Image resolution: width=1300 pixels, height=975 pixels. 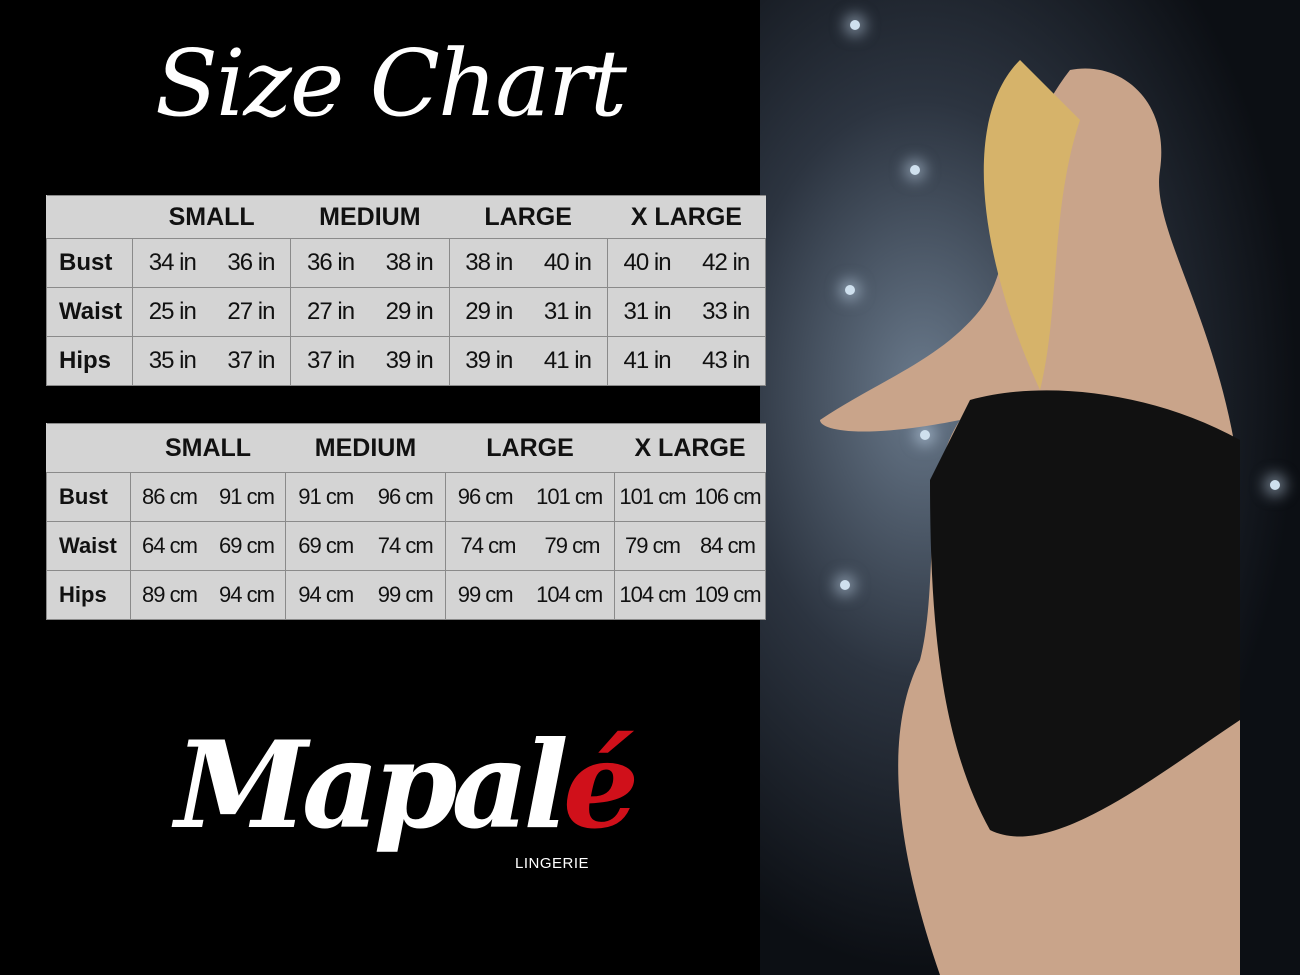 I want to click on value-pair: 37 in 39 in, so click(x=369, y=361).